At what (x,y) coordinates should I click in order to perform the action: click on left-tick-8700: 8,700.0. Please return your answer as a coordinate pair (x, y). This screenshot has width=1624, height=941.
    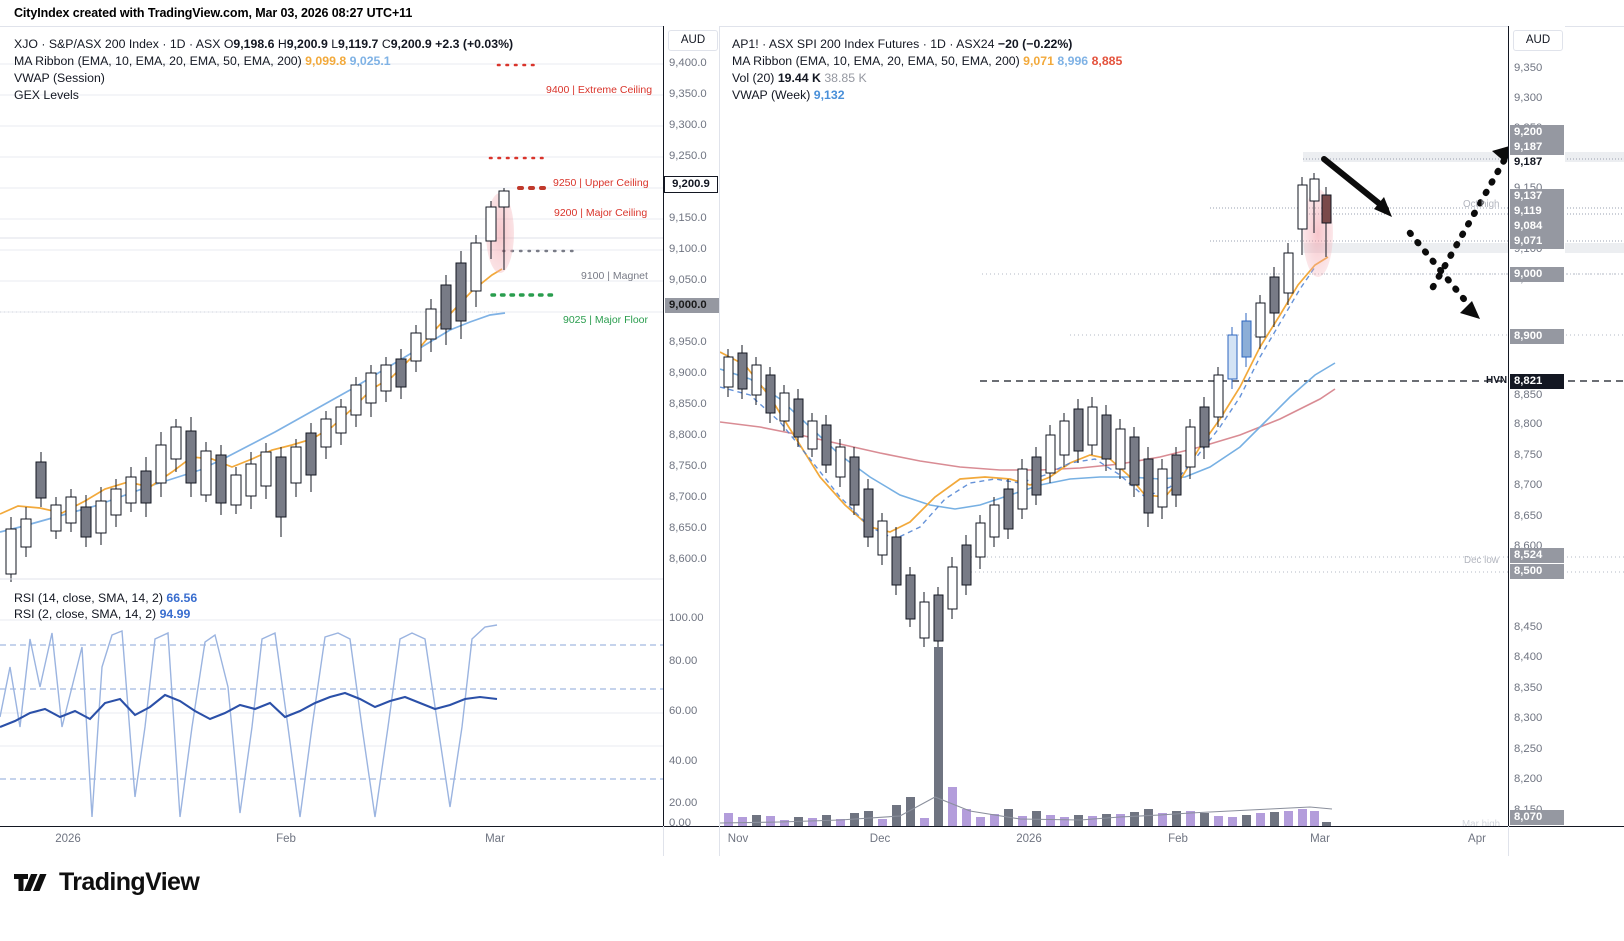
    Looking at the image, I should click on (688, 497).